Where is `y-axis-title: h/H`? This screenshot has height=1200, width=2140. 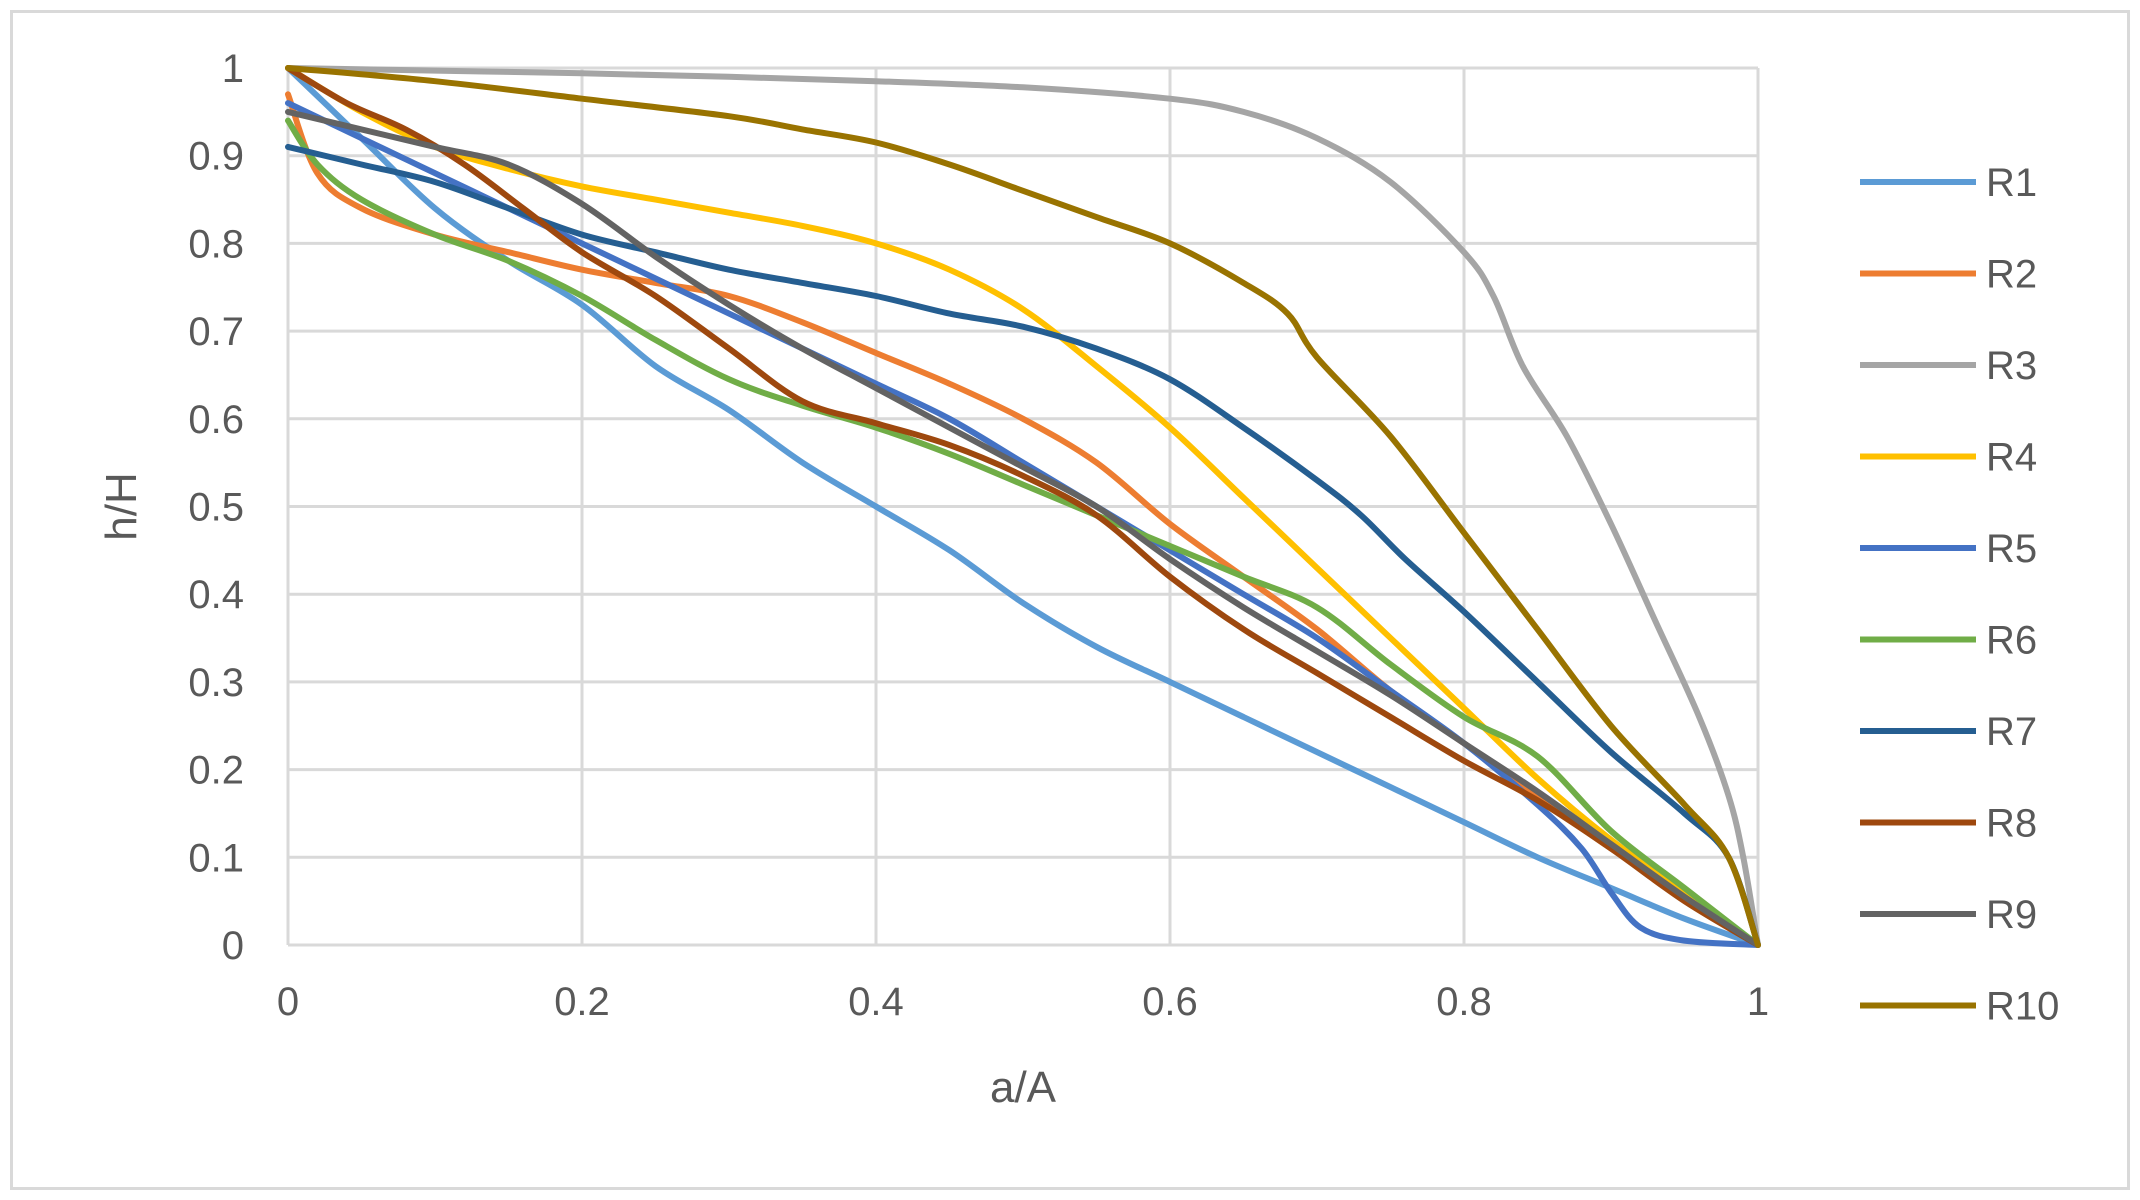 y-axis-title: h/H is located at coordinates (121, 506).